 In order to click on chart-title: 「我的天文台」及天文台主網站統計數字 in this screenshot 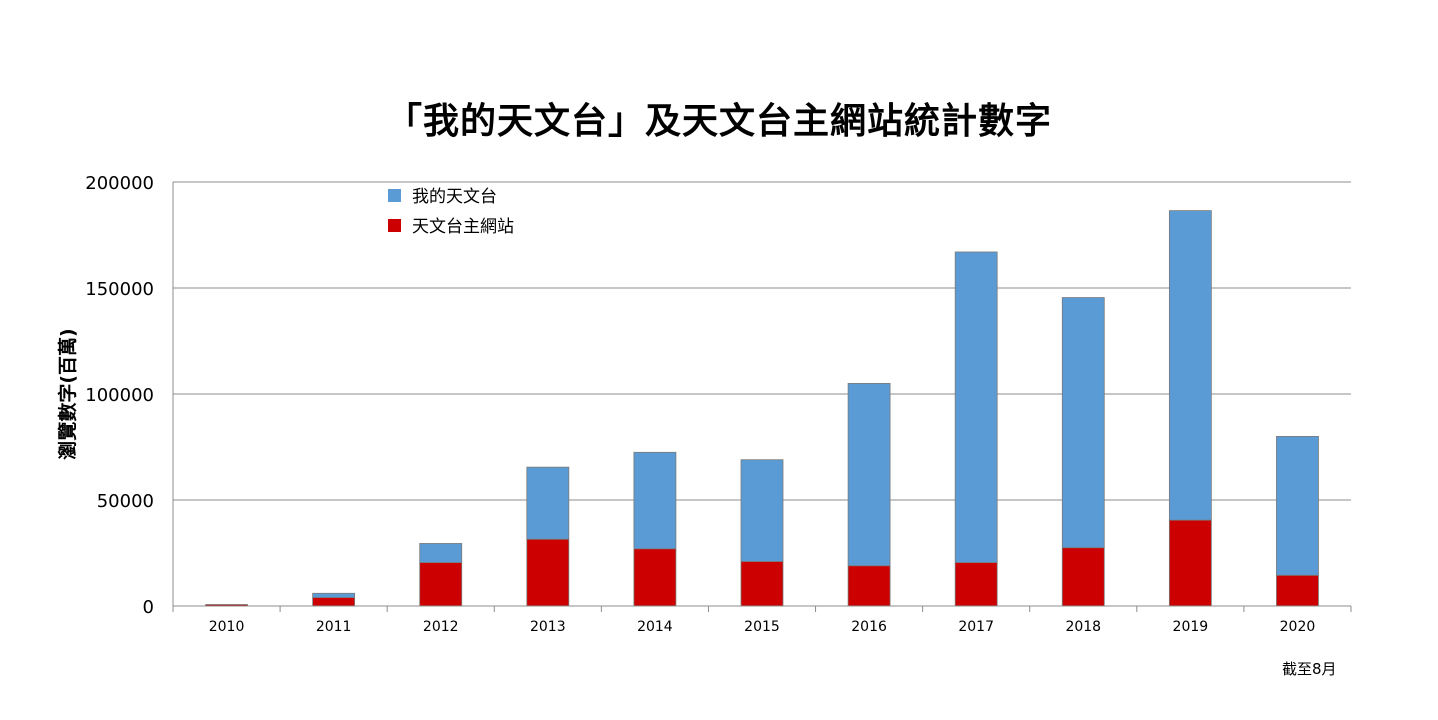, I will do `click(718, 121)`.